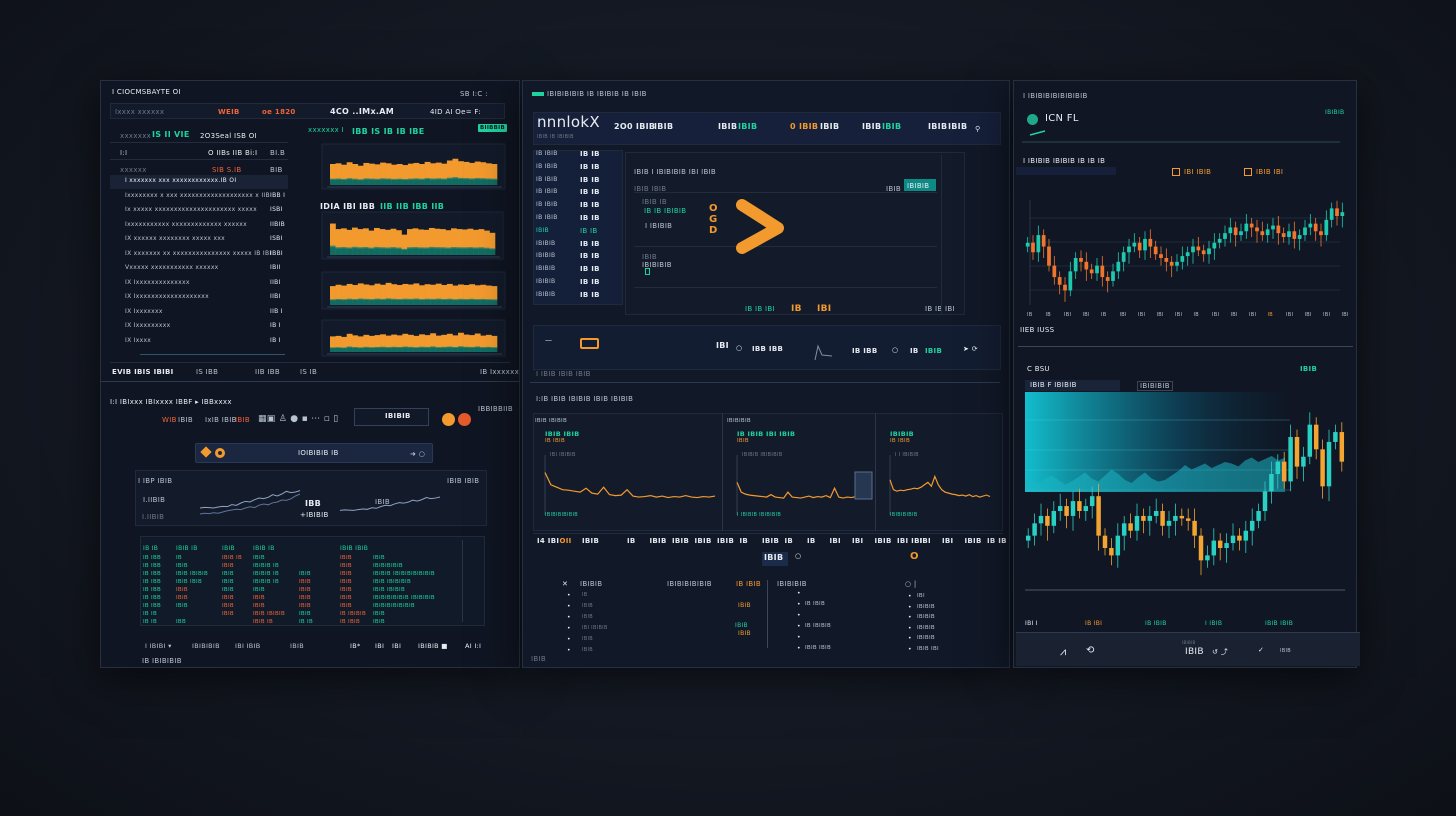 The image size is (1456, 816). Describe the element at coordinates (186, 224) in the screenshot. I see `list-item-label: Ixxxxxxxxxxx xxxxxxxxxxxxx xxxxxx` at that location.